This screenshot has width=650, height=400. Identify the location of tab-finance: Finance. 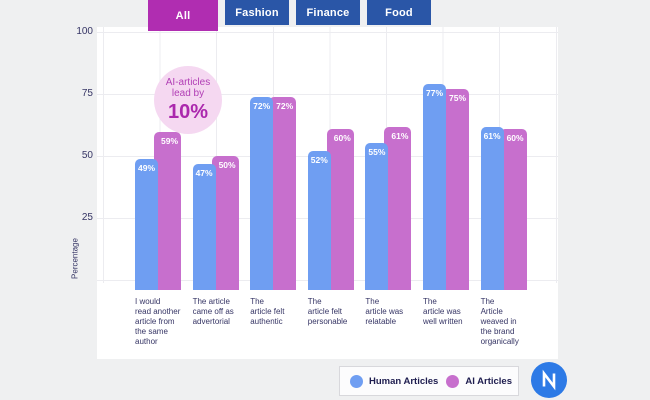
(328, 12).